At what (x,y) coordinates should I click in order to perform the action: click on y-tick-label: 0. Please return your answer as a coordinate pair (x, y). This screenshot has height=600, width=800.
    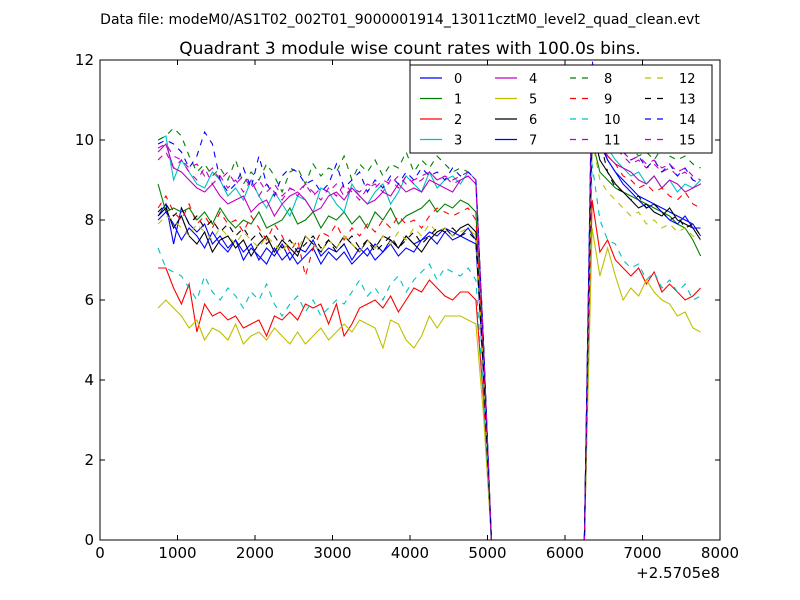
    Looking at the image, I should click on (89, 540).